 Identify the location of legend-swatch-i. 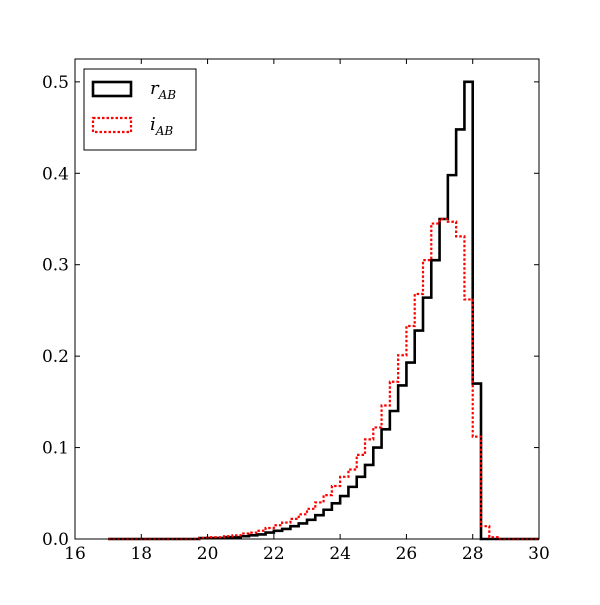
(112, 125).